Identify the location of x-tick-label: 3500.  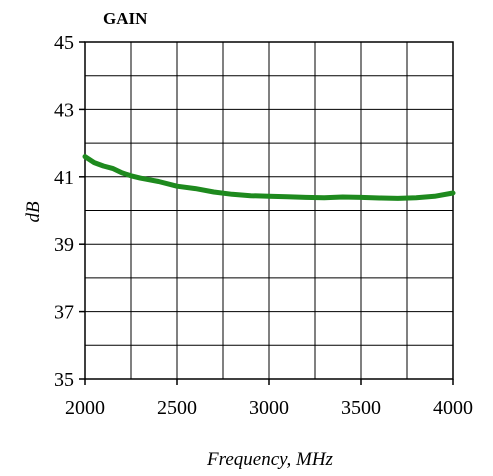
(361, 408).